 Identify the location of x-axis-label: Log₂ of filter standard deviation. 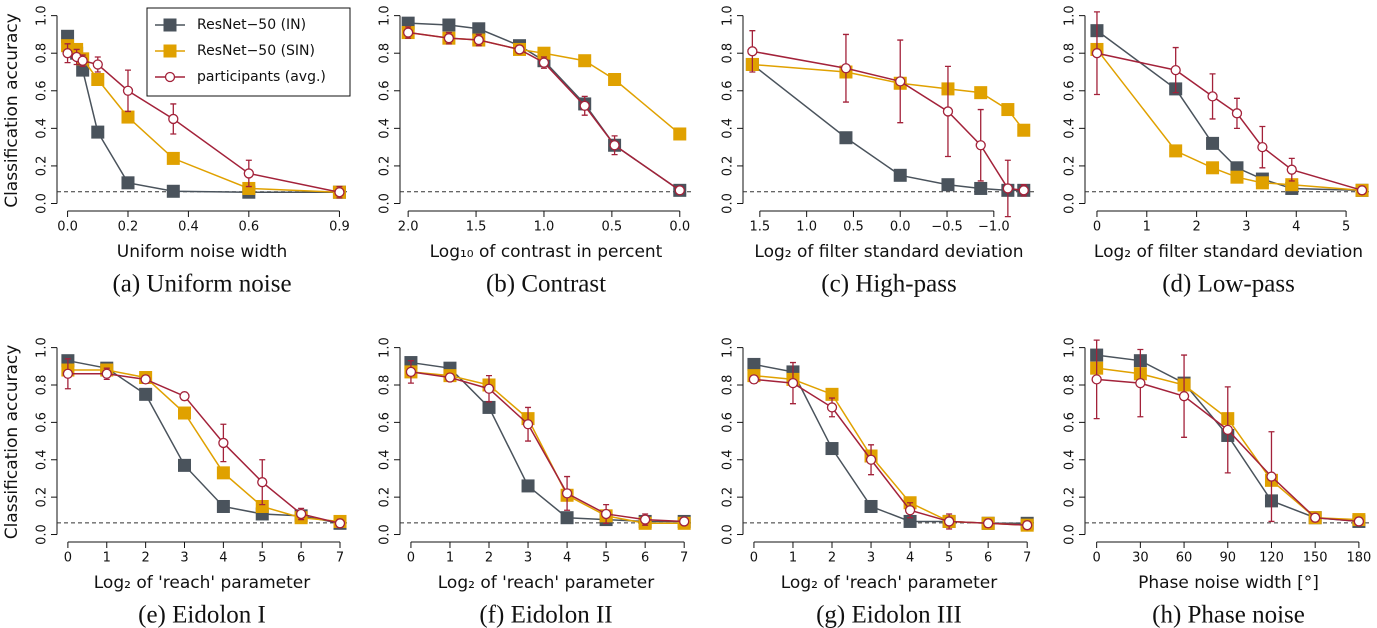
(888, 252).